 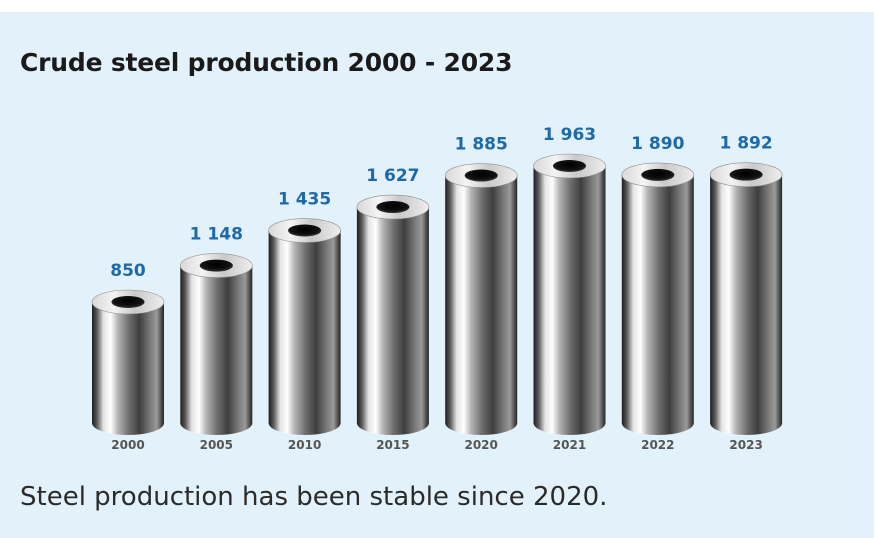 What do you see at coordinates (657, 144) in the screenshot?
I see `value-label: 1 890` at bounding box center [657, 144].